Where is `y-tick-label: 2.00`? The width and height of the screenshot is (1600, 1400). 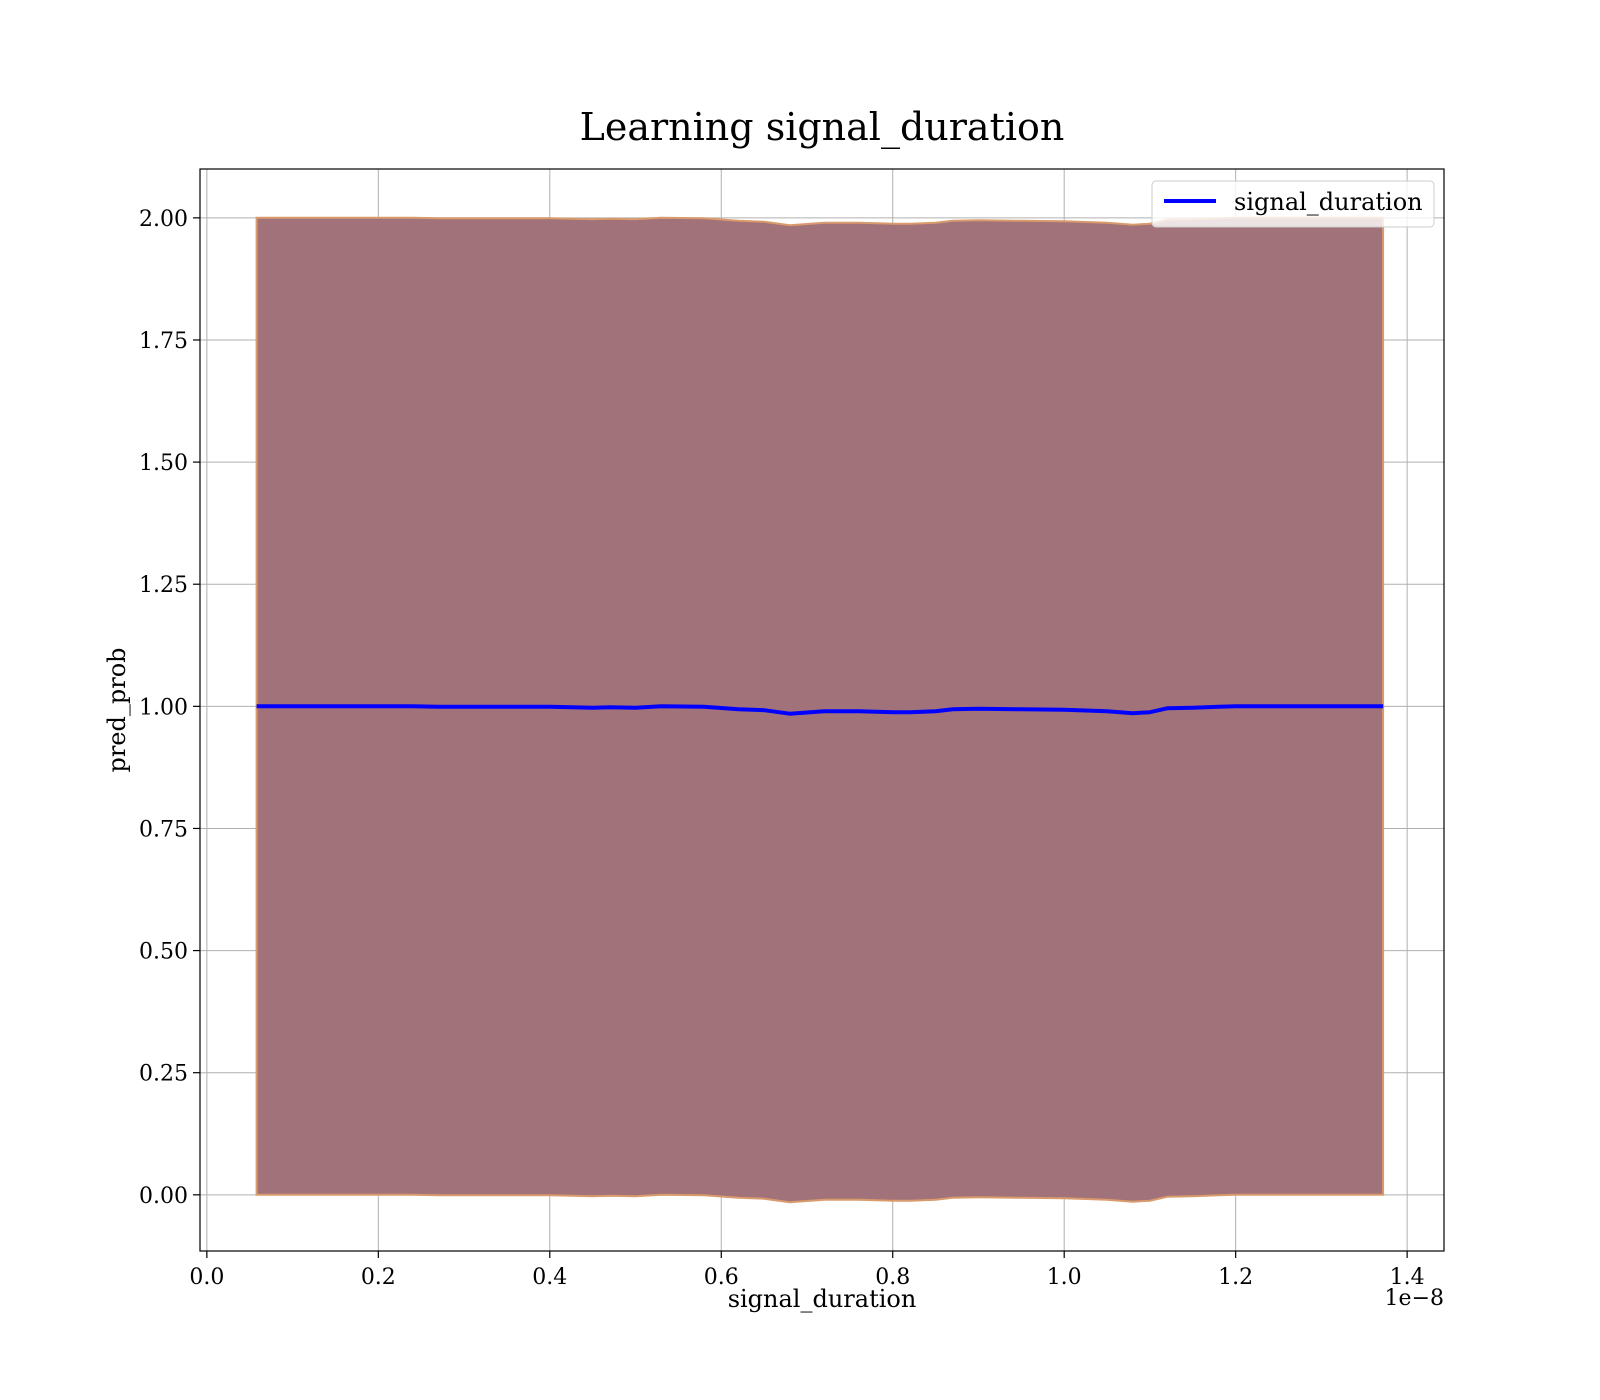
y-tick-label: 2.00 is located at coordinates (163, 219).